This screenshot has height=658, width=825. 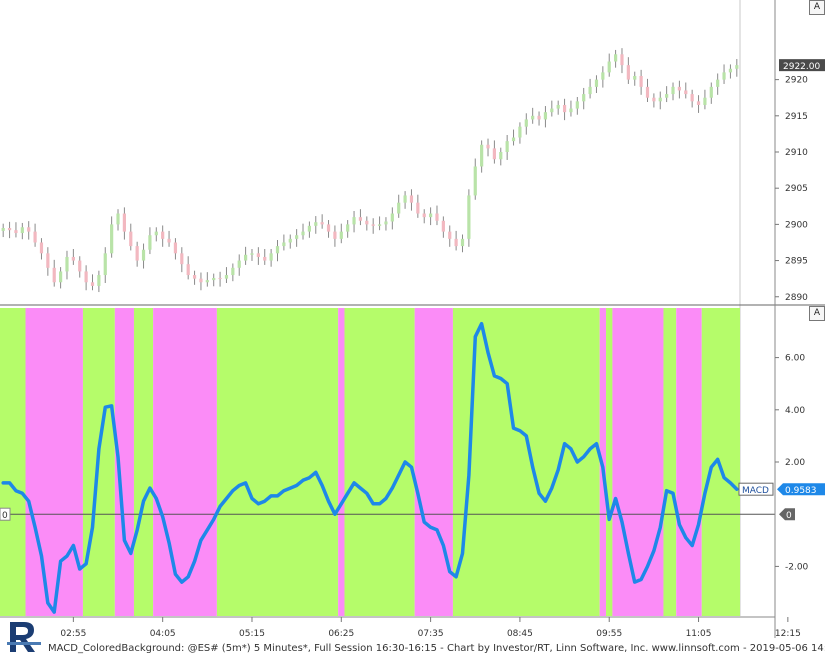 What do you see at coordinates (802, 65) in the screenshot?
I see `last-price-badge` at bounding box center [802, 65].